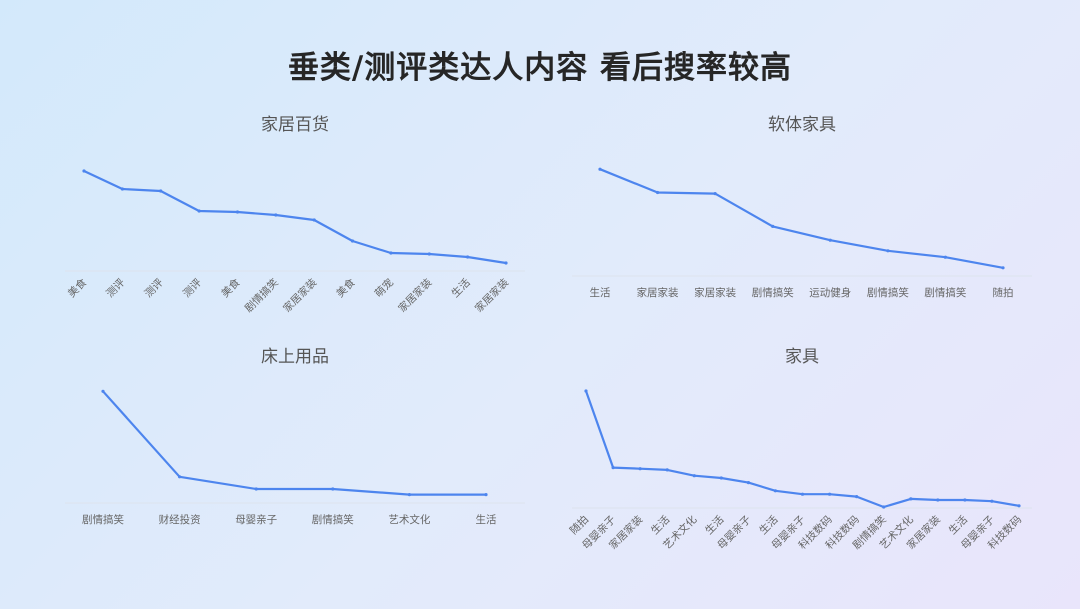 The height and width of the screenshot is (609, 1080). Describe the element at coordinates (256, 519) in the screenshot. I see `x-tick-label: 母婴亲子` at that location.